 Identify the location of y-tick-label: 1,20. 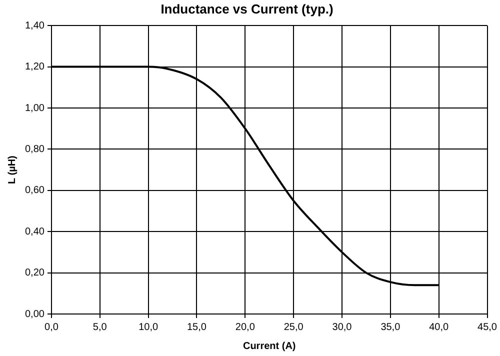
(34, 67).